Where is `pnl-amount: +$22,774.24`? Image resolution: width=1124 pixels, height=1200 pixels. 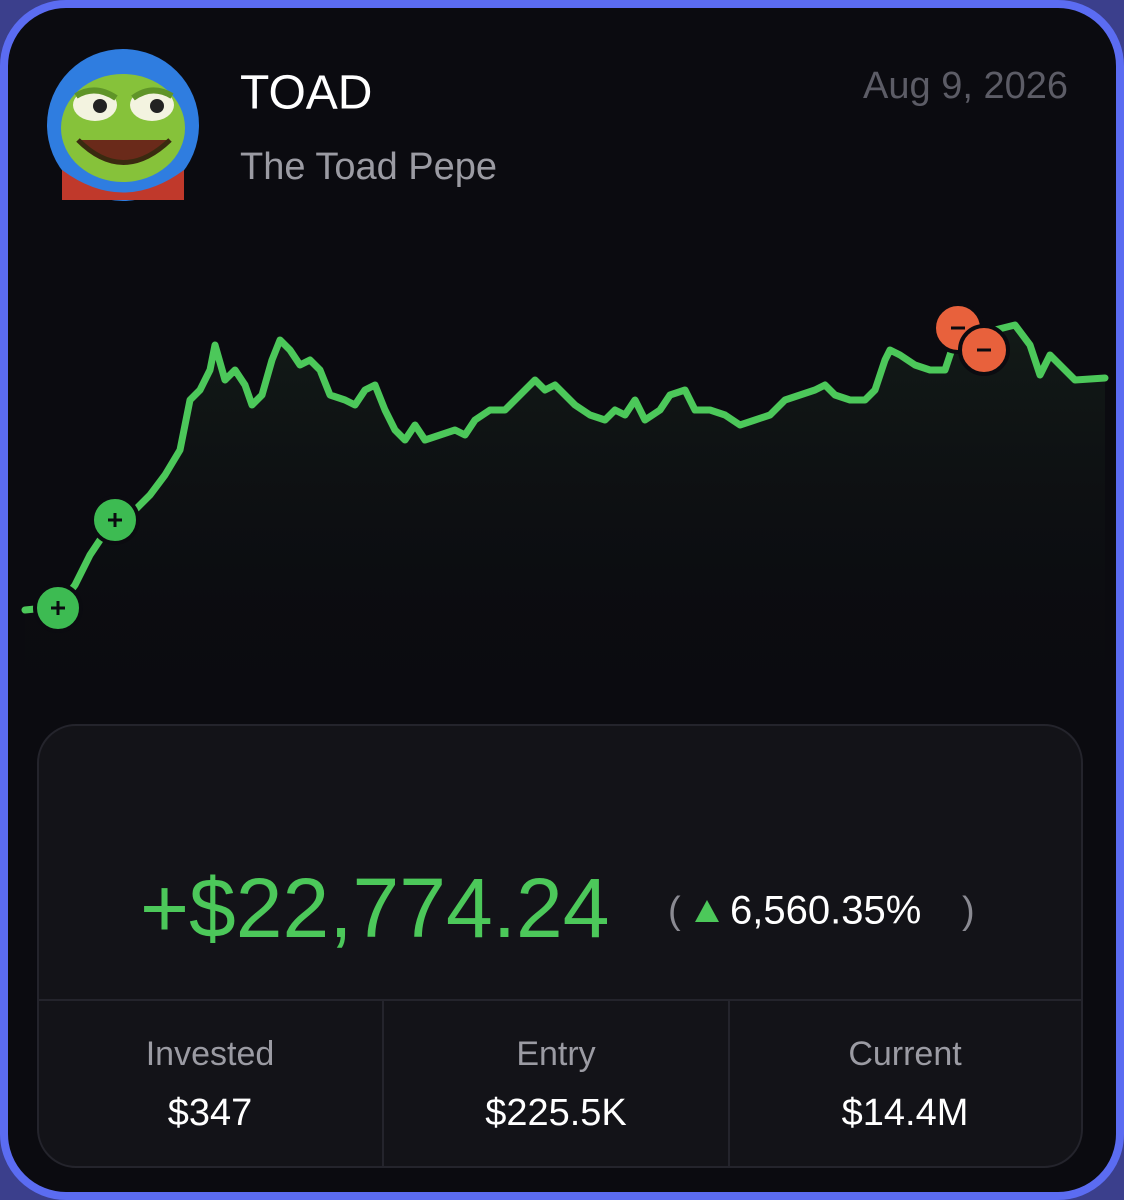
pnl-amount: +$22,774.24 is located at coordinates (374, 908).